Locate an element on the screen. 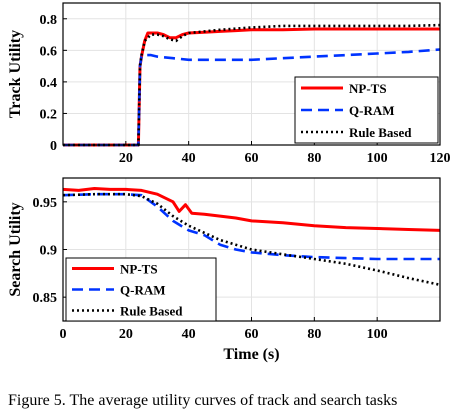  series-line-np-ts is located at coordinates (251, 209).